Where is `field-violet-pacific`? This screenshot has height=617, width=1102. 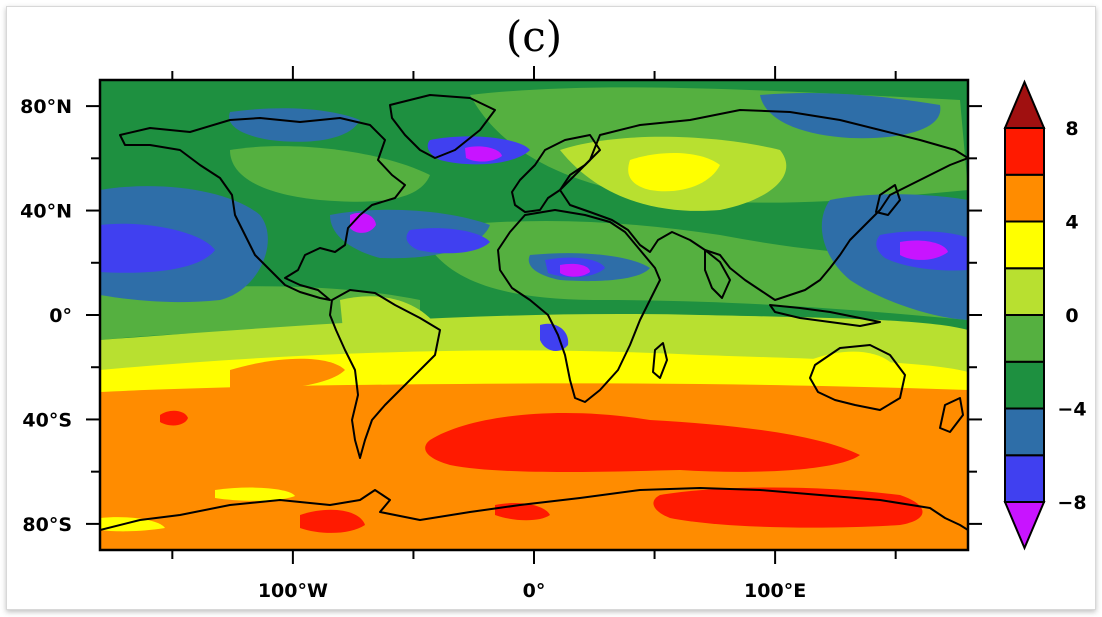
field-violet-pacific is located at coordinates (924, 250).